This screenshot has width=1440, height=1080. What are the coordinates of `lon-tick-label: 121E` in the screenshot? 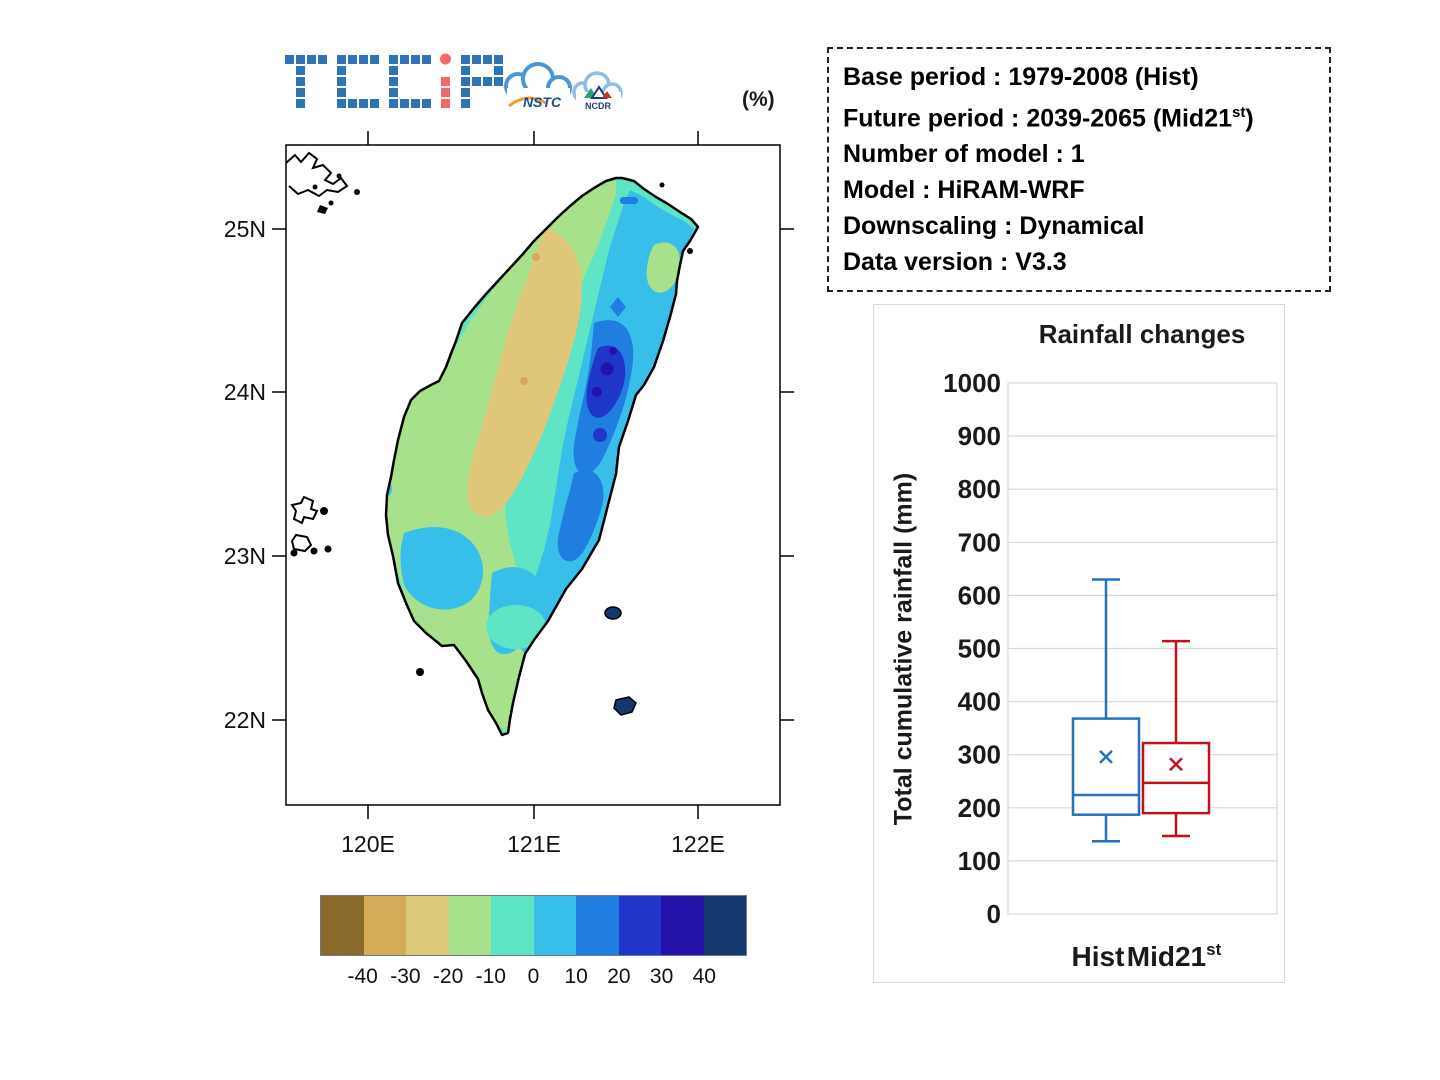 It's located at (534, 844).